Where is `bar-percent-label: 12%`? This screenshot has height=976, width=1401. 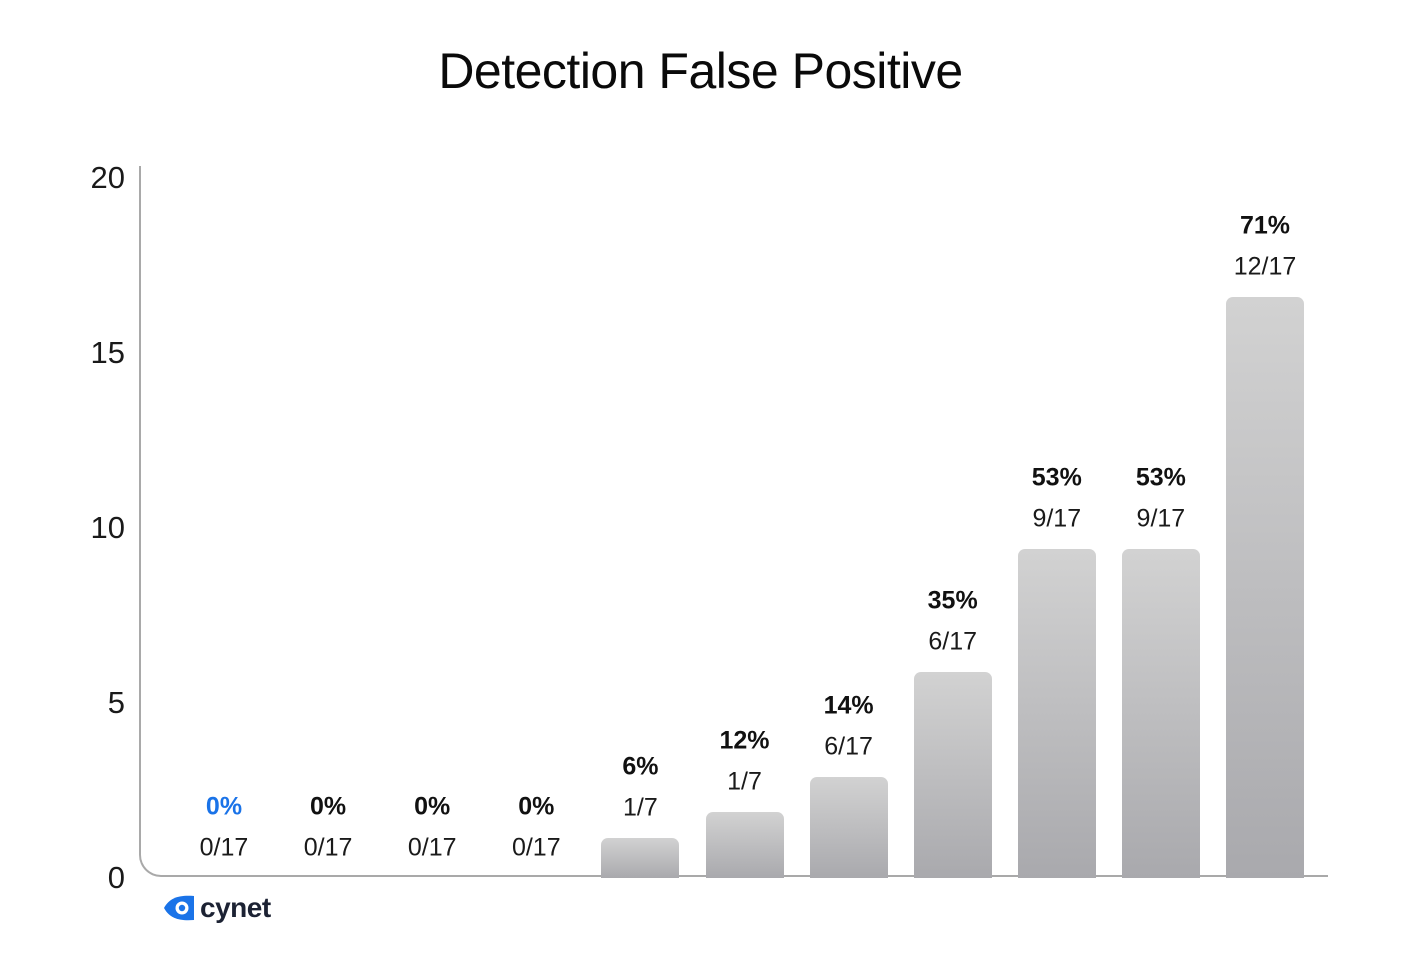 bar-percent-label: 12% is located at coordinates (744, 740).